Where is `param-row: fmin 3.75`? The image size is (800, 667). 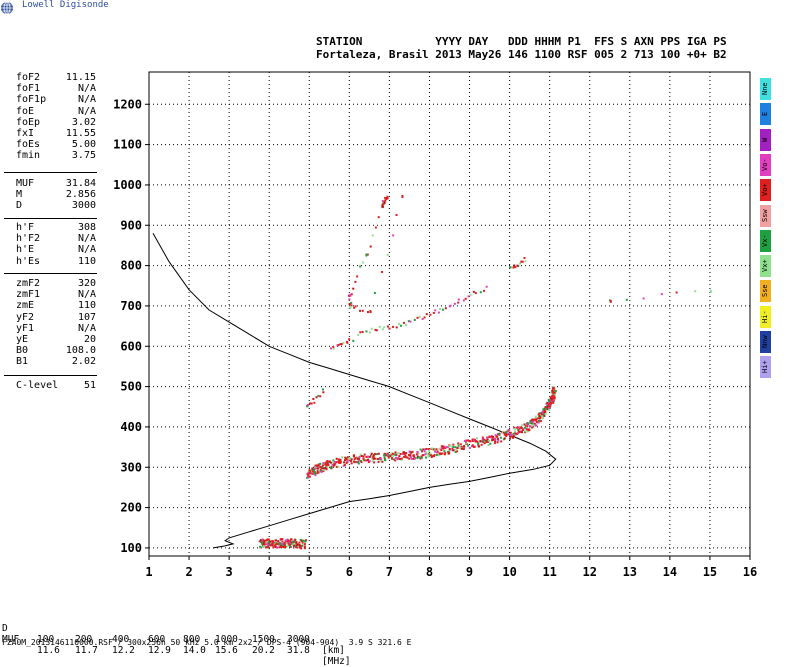 param-row: fmin 3.75 is located at coordinates (51, 156).